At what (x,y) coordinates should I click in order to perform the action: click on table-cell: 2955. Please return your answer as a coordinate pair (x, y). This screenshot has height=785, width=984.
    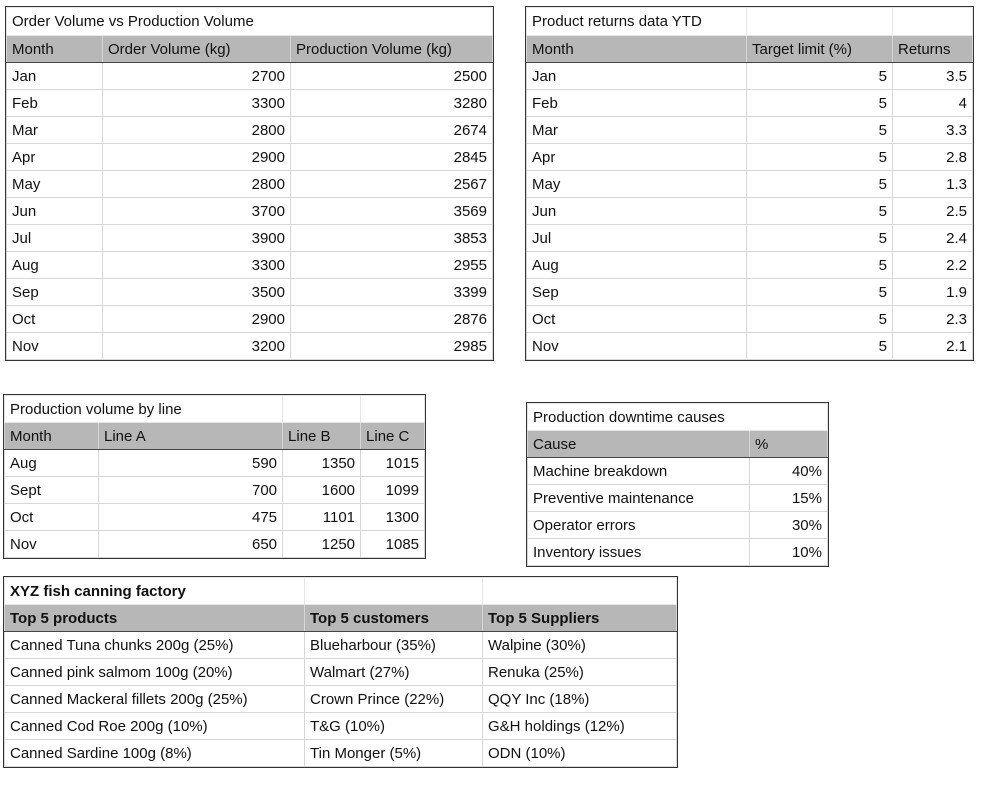
    Looking at the image, I should click on (391, 265).